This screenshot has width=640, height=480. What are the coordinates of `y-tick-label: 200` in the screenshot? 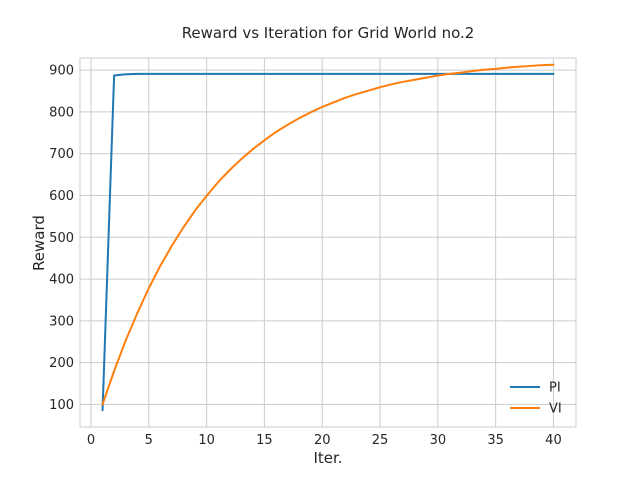 It's located at (61, 363).